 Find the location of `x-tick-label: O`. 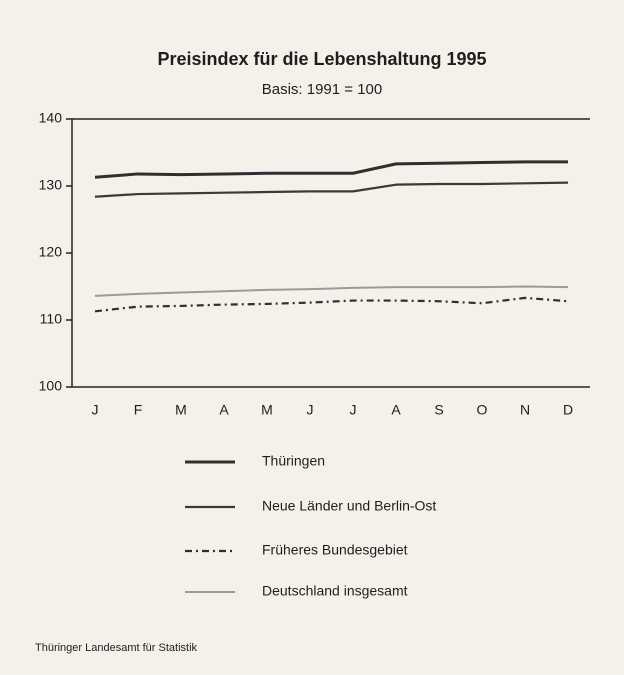

x-tick-label: O is located at coordinates (482, 410).